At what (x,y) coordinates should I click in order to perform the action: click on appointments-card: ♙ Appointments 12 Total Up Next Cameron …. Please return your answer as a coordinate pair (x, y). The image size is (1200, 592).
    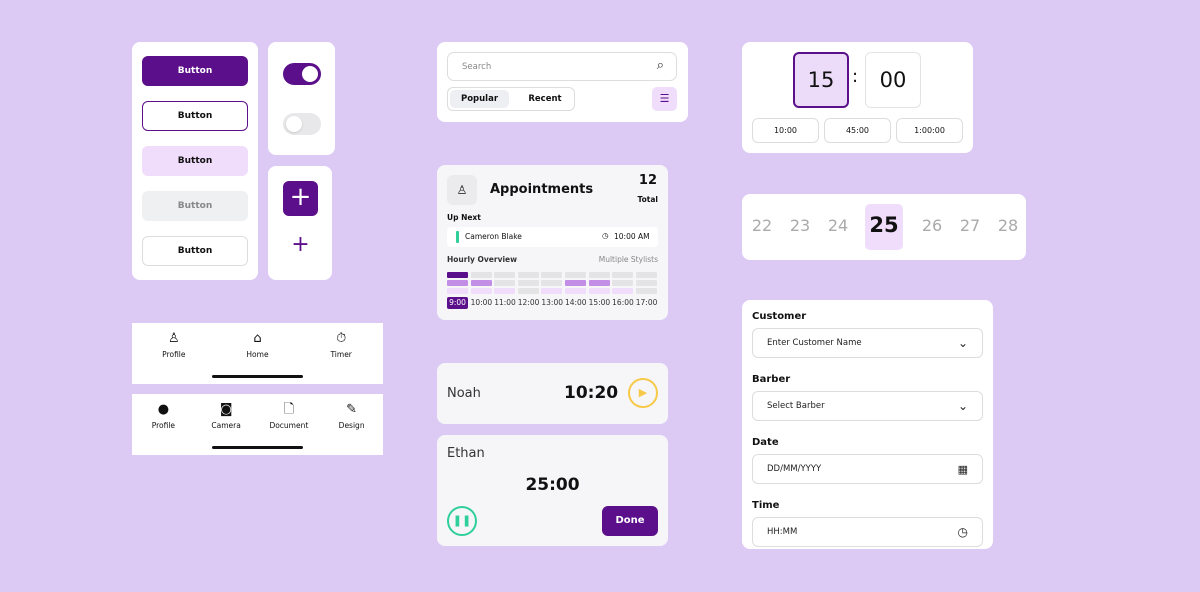
    Looking at the image, I should click on (552, 242).